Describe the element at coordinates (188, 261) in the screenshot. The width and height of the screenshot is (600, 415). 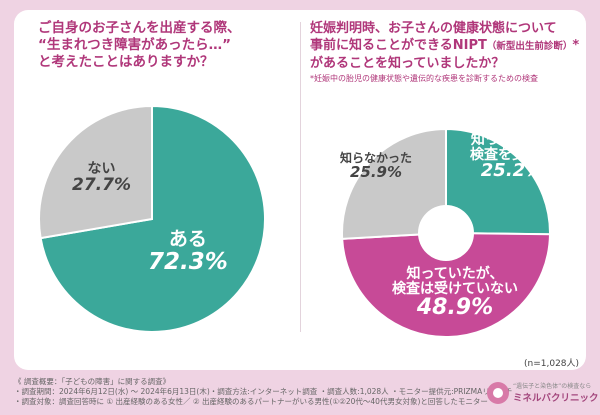
I see `slice-value: 72.3%` at that location.